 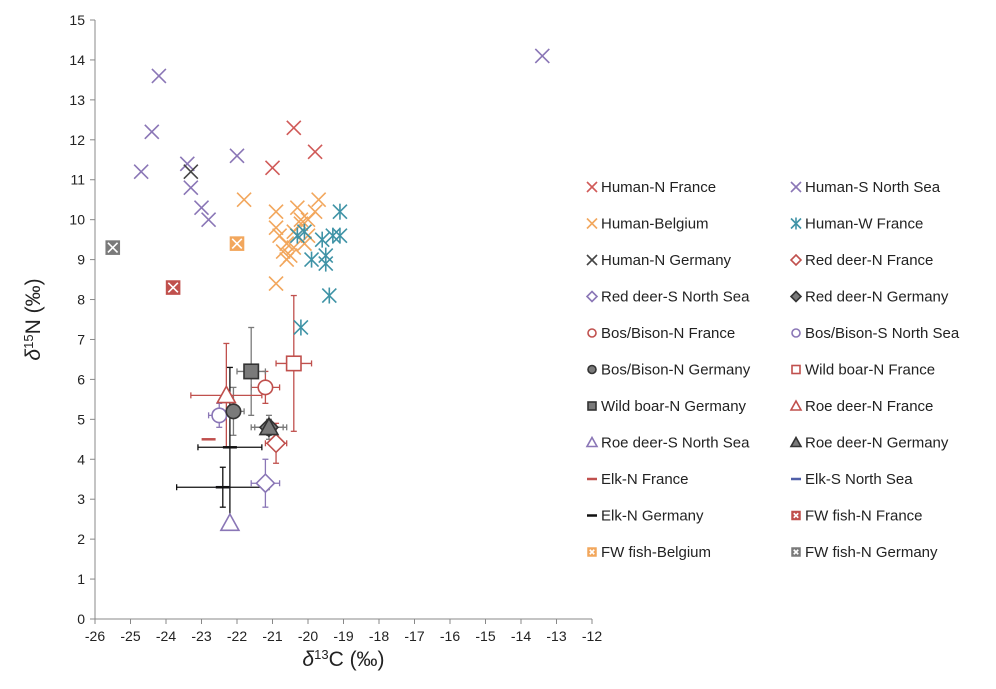 I want to click on error-bars, so click(x=244, y=411).